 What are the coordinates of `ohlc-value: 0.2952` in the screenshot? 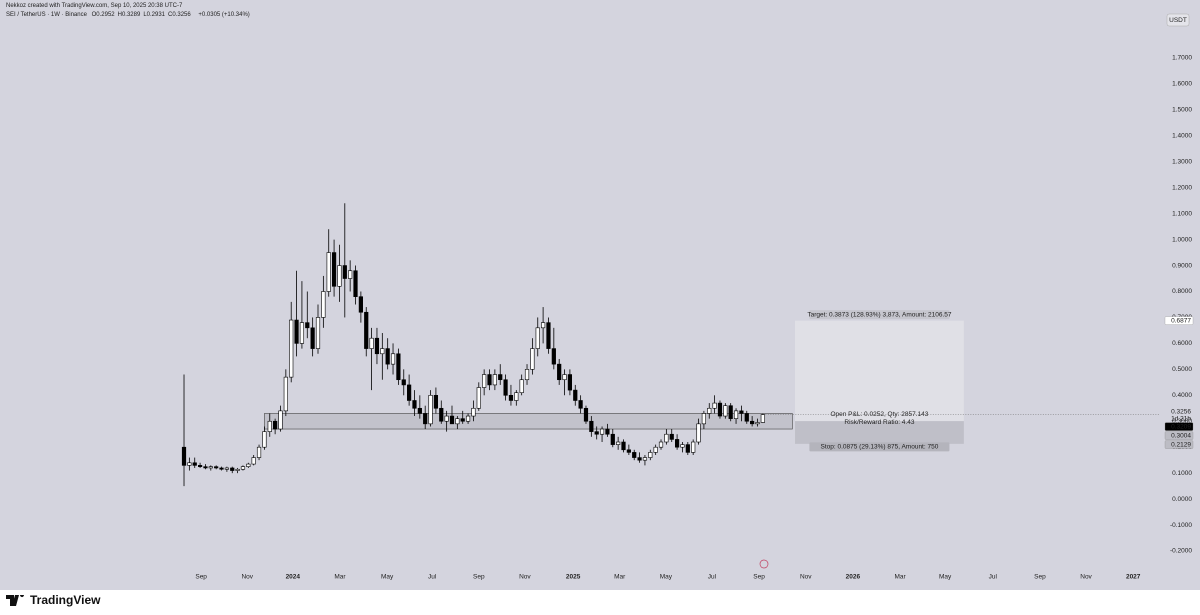 It's located at (105, 15).